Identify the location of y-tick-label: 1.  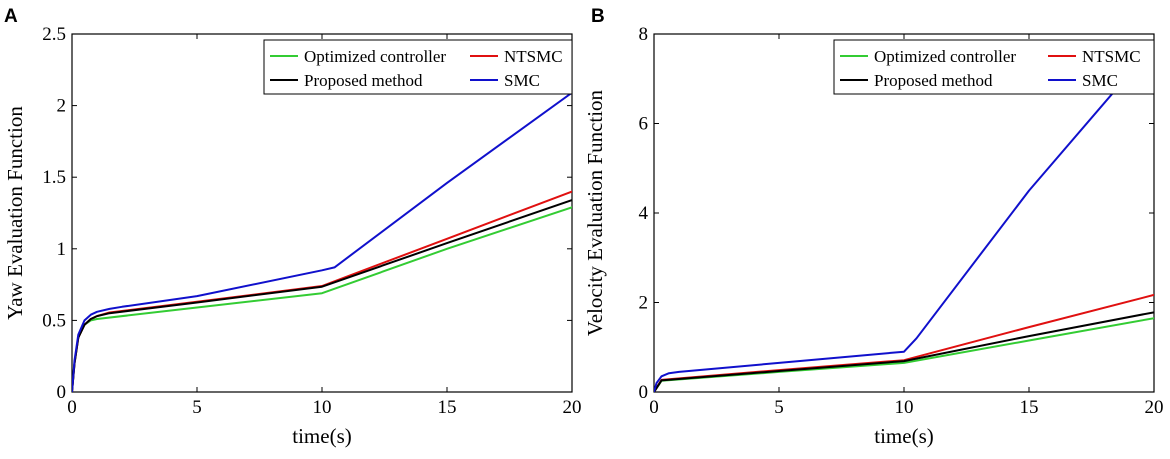
(62, 249).